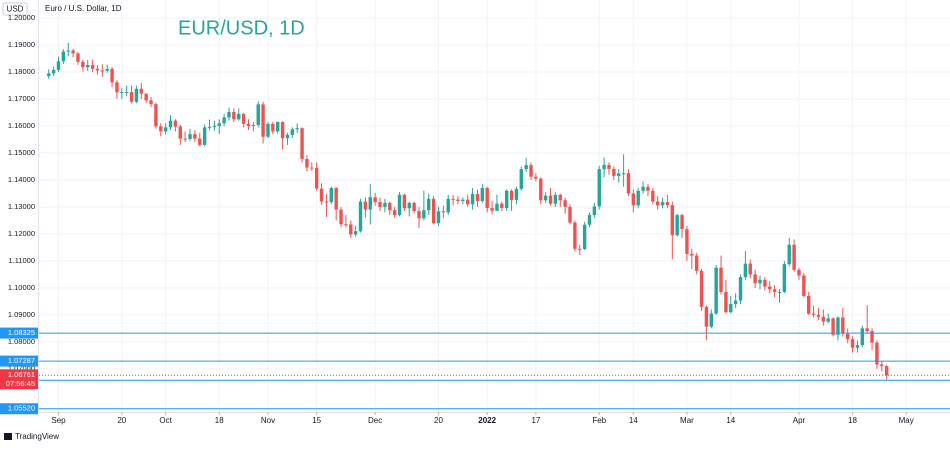  I want to click on y-tick-label: 1.08000, so click(21, 341).